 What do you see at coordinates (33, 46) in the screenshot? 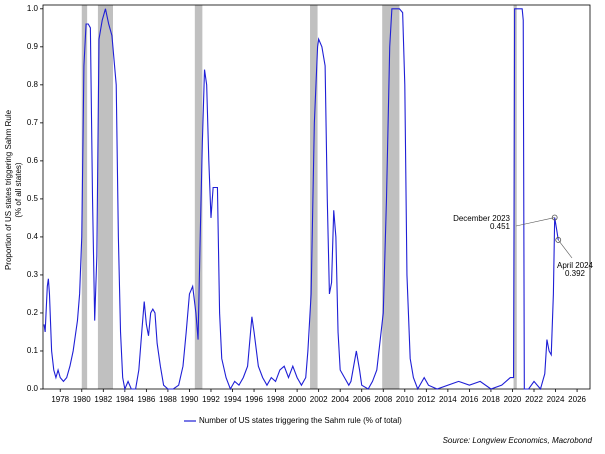
I see `y-tick-label: 0.9` at bounding box center [33, 46].